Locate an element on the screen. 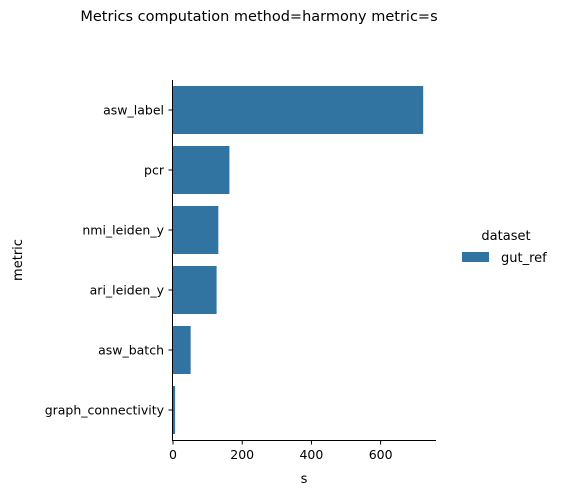  legend-swatch is located at coordinates (475, 257).